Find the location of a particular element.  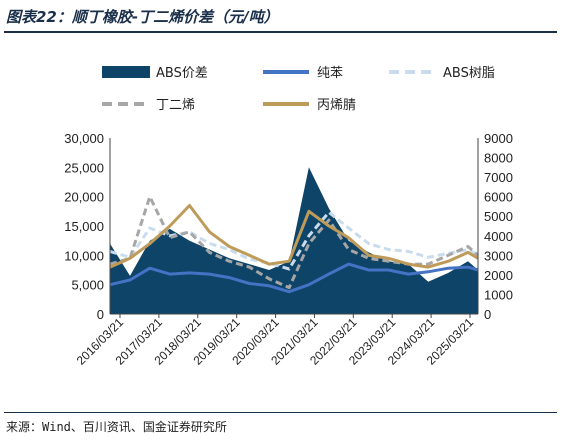

title-divider is located at coordinates (280, 32).